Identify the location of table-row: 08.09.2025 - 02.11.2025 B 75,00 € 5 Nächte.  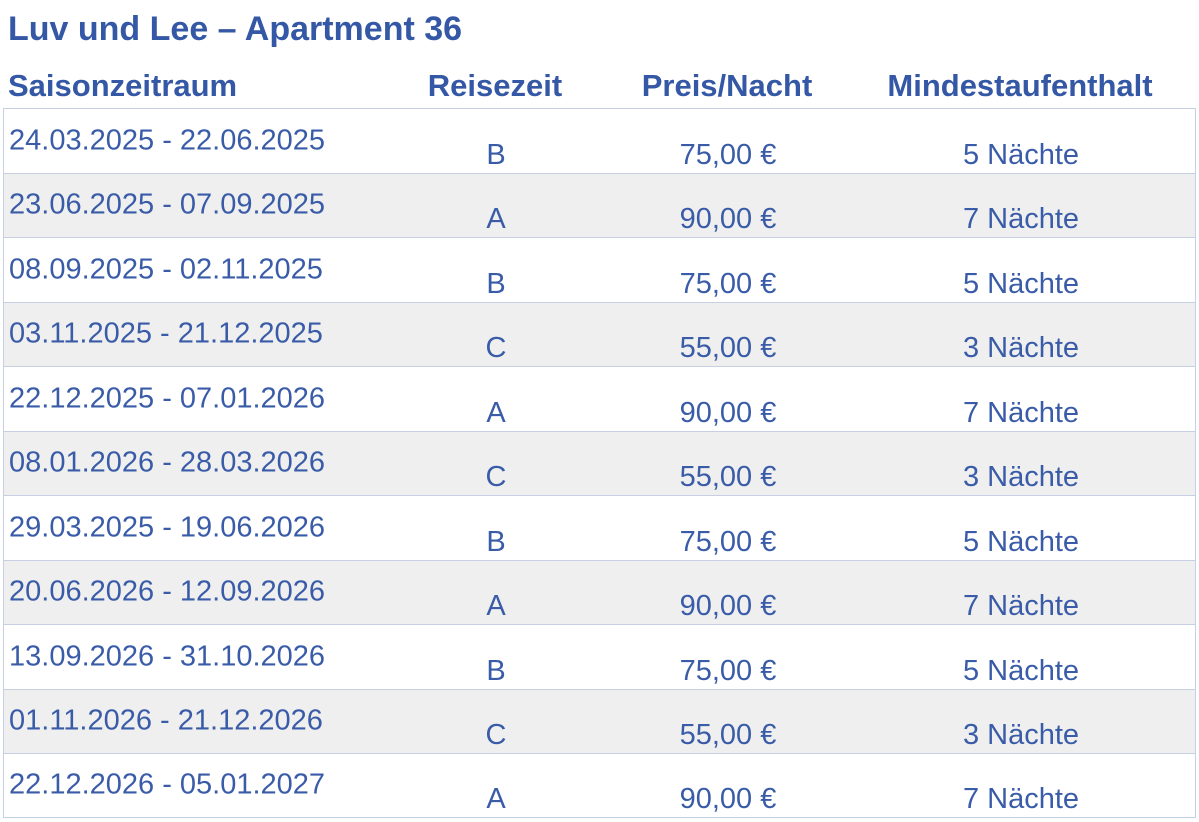
(599, 269).